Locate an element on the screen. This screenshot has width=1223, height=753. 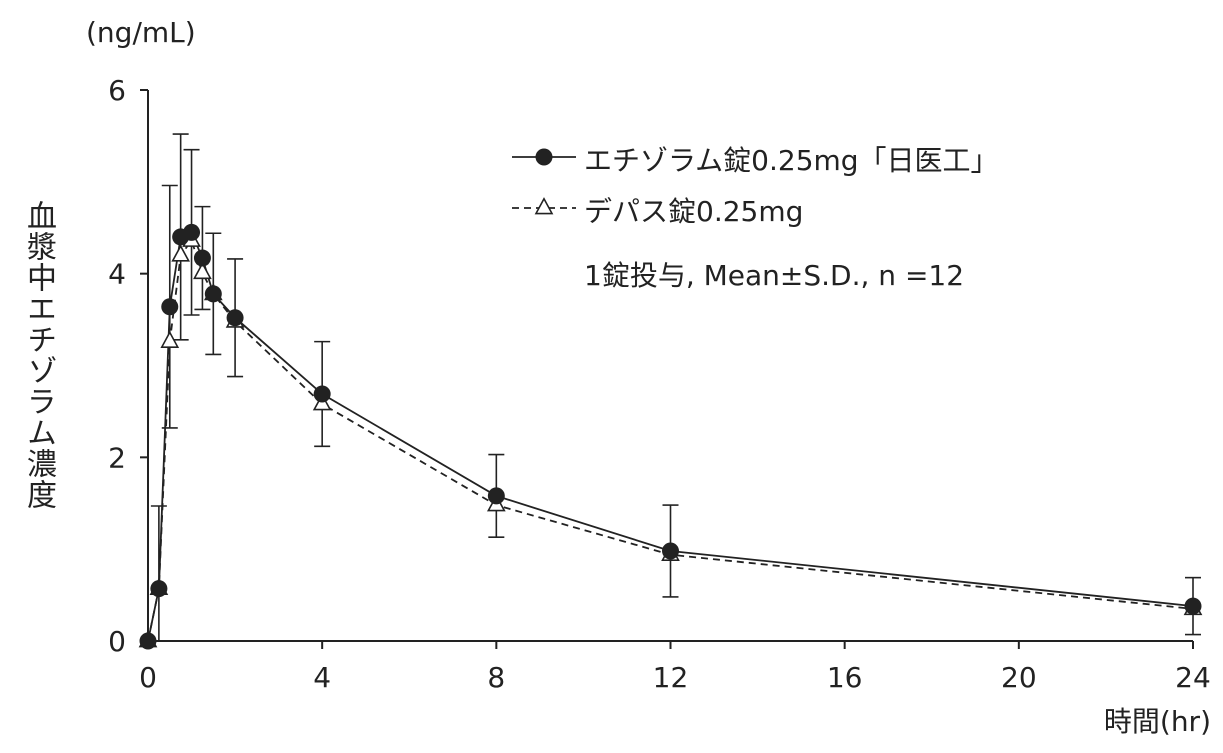
y-tick-label-1: 2 is located at coordinates (117, 457).